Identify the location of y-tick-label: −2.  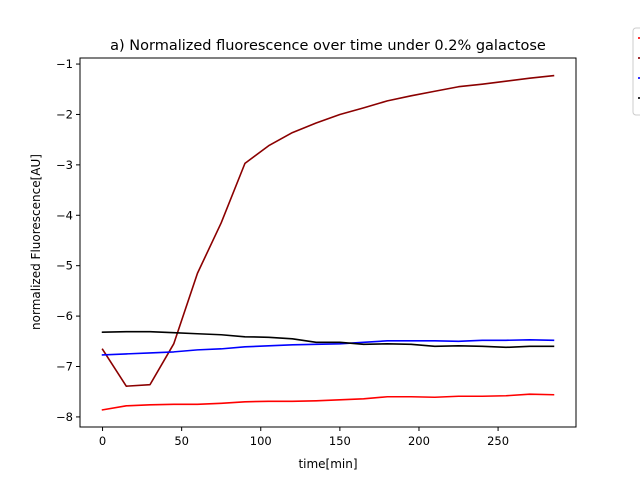
(64, 114).